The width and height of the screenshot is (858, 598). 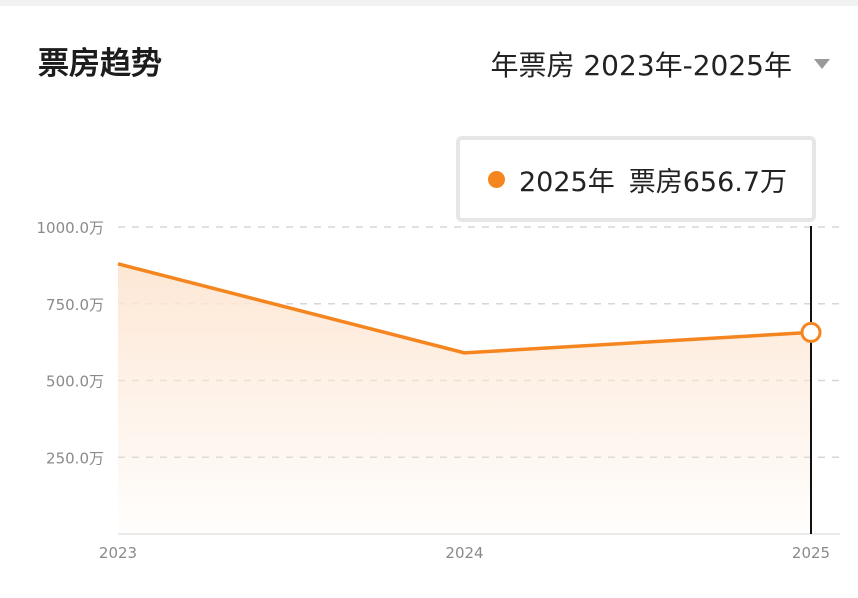 I want to click on series-dot-icon, so click(x=496, y=179).